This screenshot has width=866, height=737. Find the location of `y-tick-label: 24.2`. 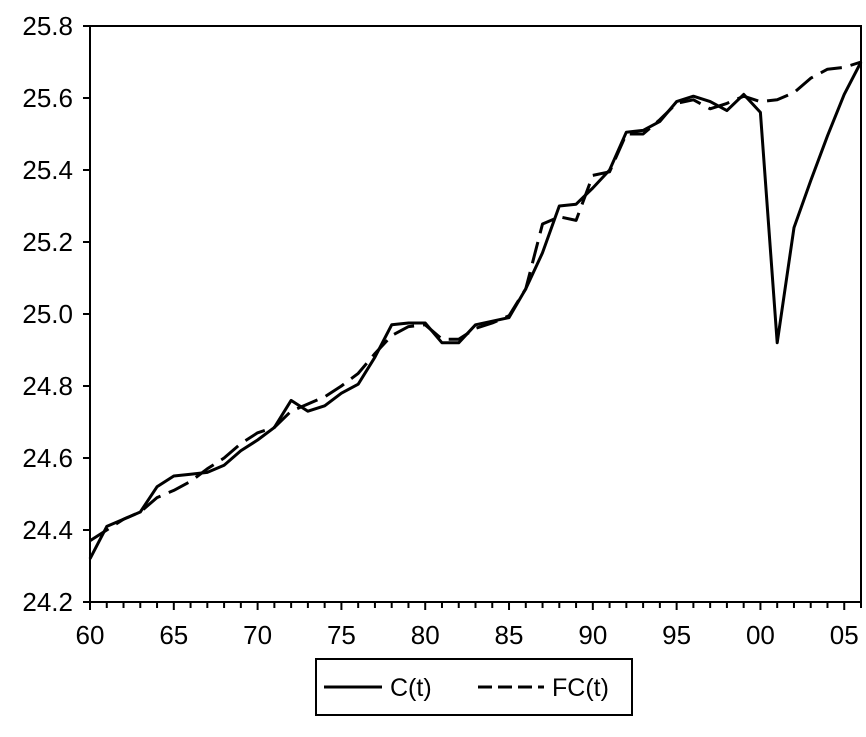

y-tick-label: 24.2 is located at coordinates (47, 602).